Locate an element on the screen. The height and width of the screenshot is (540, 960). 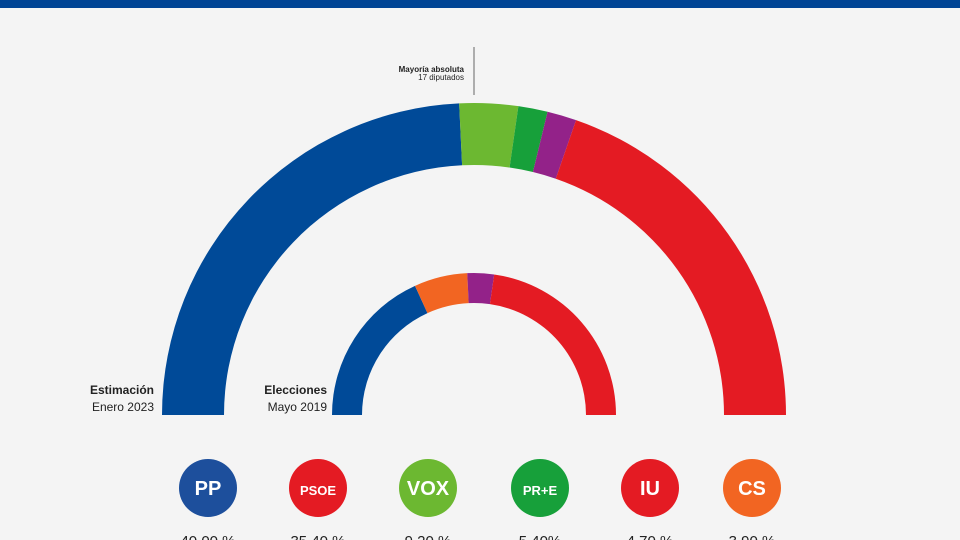
annotation-title: Mayoría absoluta is located at coordinates (432, 69).